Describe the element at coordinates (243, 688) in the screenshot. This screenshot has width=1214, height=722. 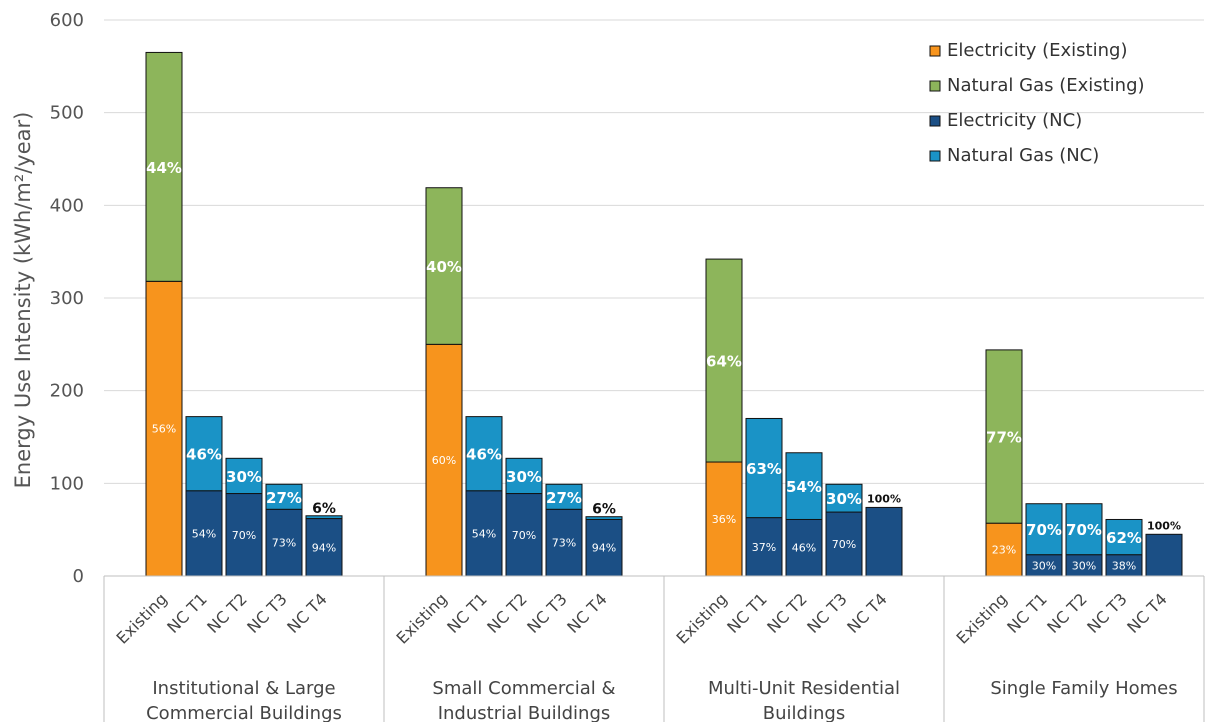
I see `x-category-label: Institutional & Large` at that location.